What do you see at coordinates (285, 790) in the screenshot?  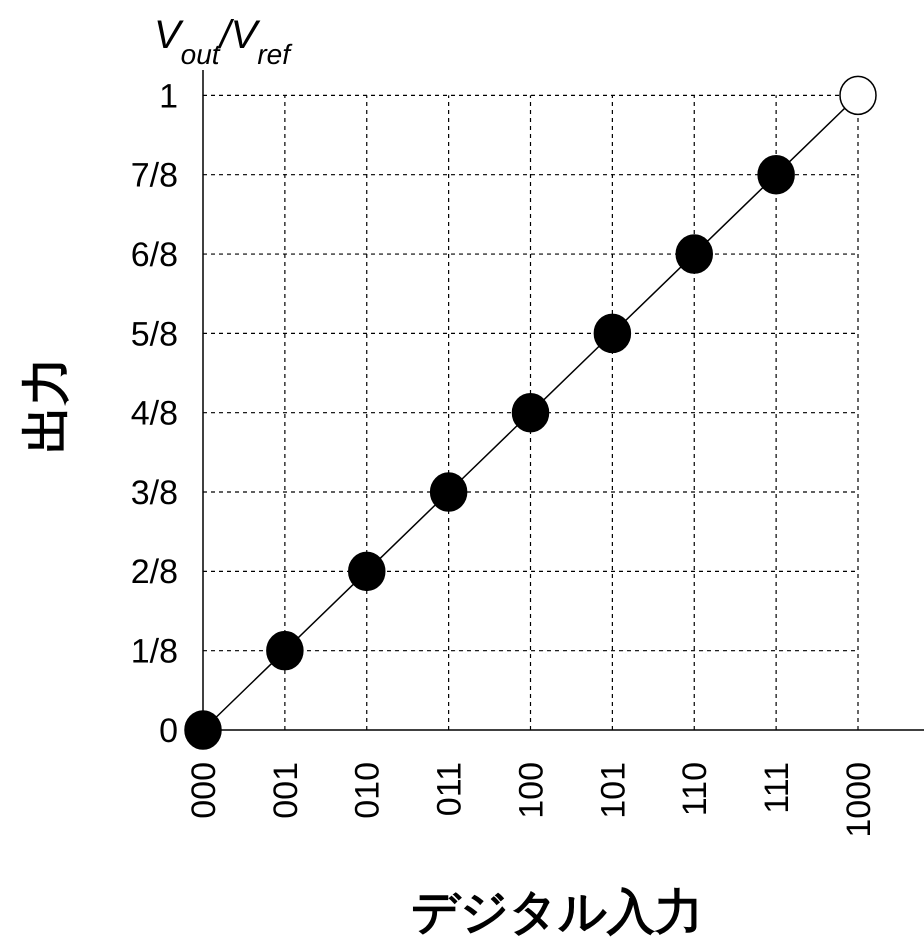 I see `x-tick-label: 001` at bounding box center [285, 790].